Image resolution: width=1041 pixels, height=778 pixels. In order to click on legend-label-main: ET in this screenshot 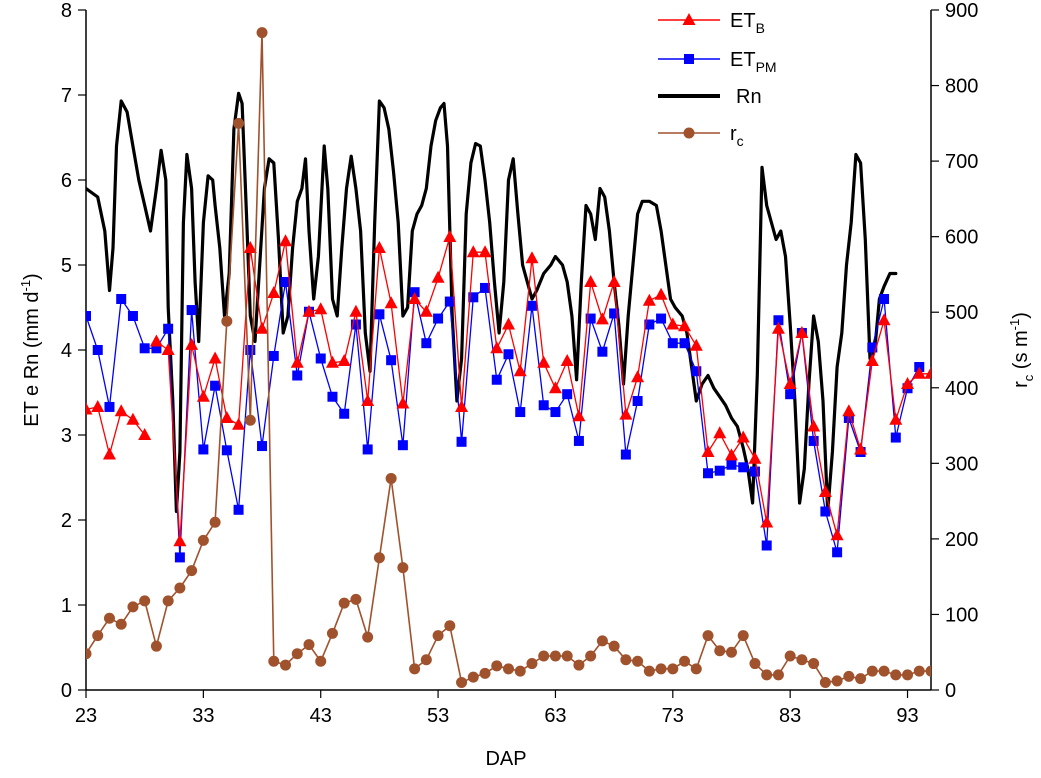, I will do `click(743, 21)`.